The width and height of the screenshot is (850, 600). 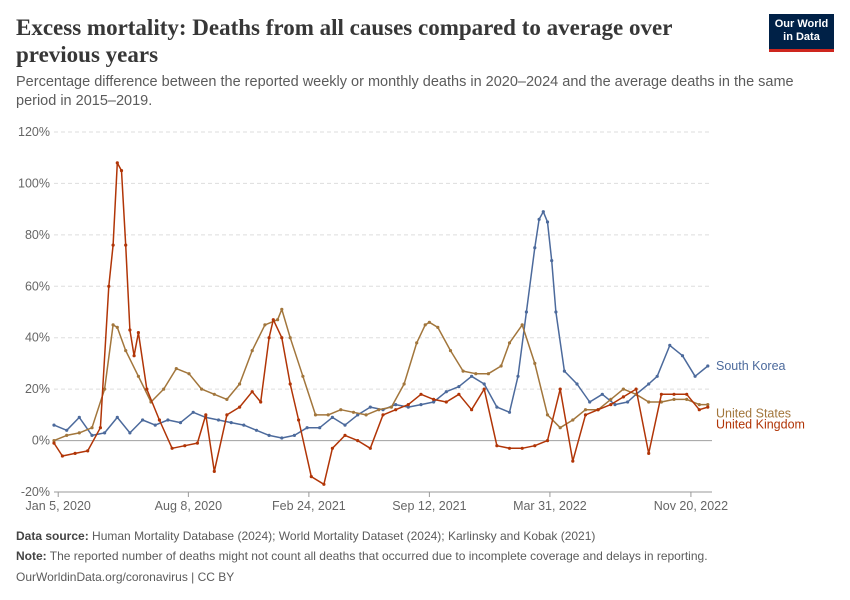 What do you see at coordinates (801, 37) in the screenshot?
I see `logo-line-2: in Data` at bounding box center [801, 37].